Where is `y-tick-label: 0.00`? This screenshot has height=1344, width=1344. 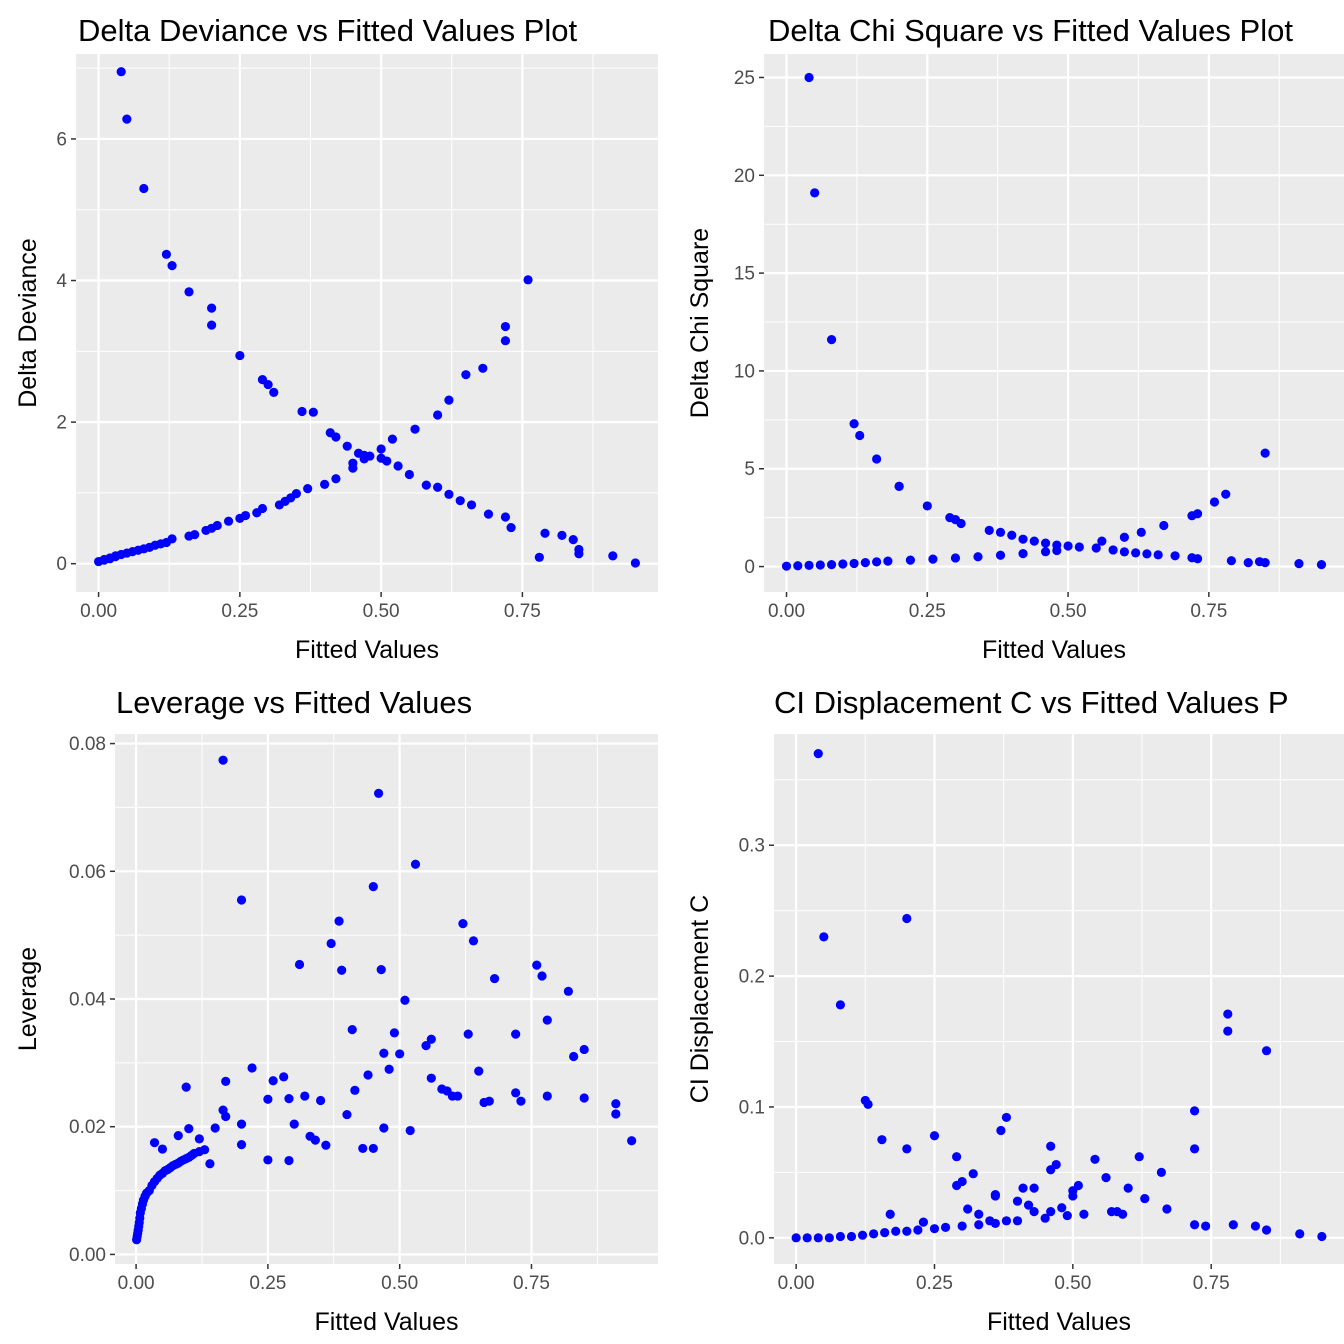 y-tick-label: 0.00 is located at coordinates (87, 1255).